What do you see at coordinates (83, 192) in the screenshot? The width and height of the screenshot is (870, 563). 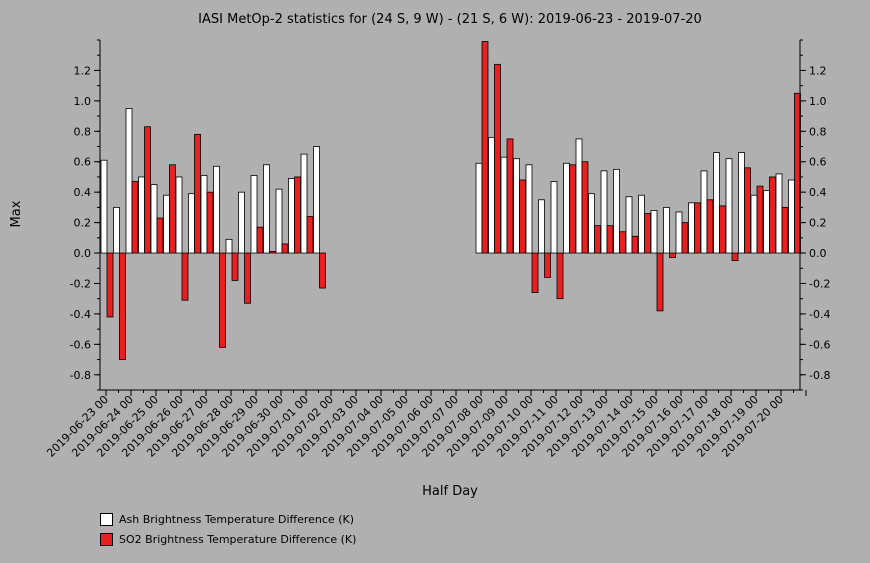 I see `y-tick-label: 0.4` at bounding box center [83, 192].